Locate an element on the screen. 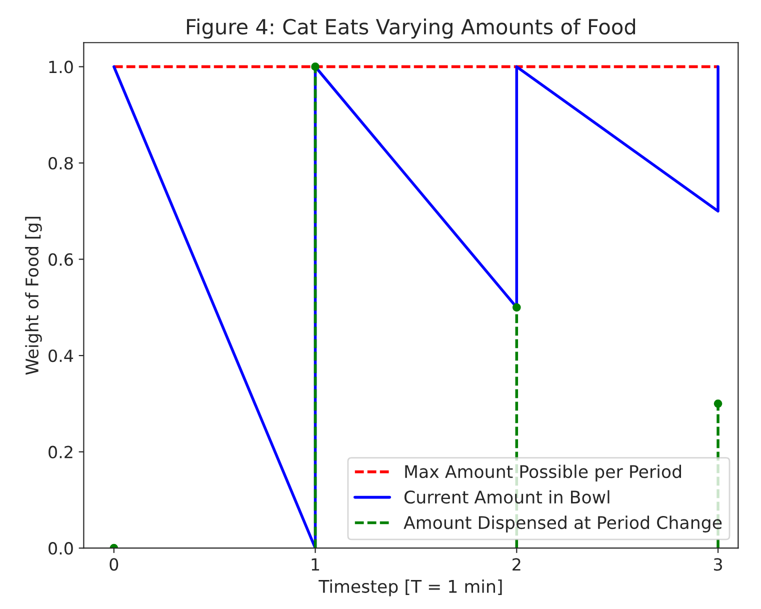 The width and height of the screenshot is (761, 609). x-axis-title: Timestep [T = 1 min] is located at coordinates (410, 588).